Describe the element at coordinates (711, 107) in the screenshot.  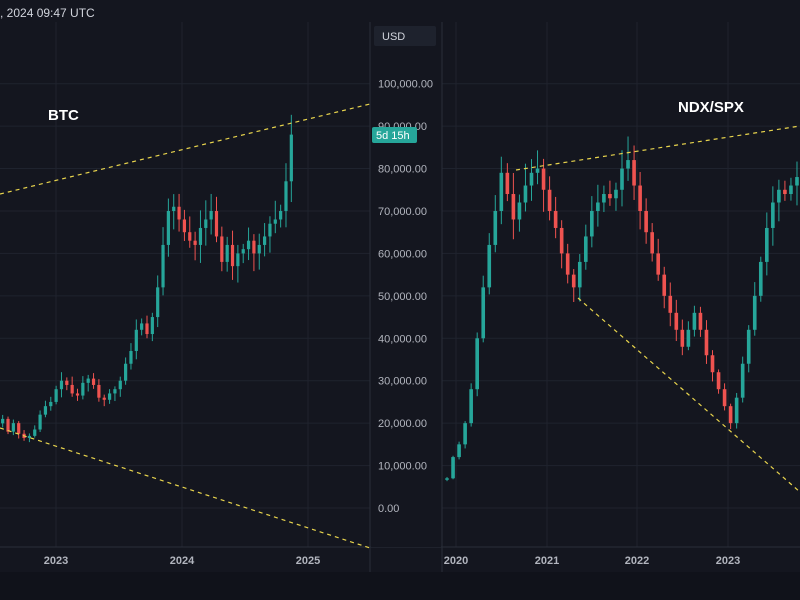
I see `ndx-chart-label: NDX/SPX` at that location.